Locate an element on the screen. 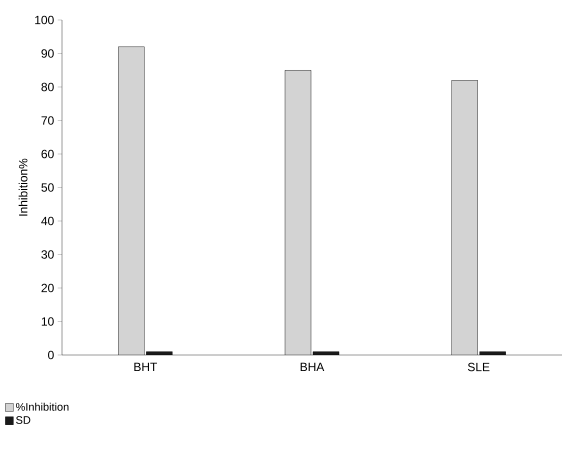 Image resolution: width=581 pixels, height=450 pixels. y-tick-label: 0 is located at coordinates (51, 355).